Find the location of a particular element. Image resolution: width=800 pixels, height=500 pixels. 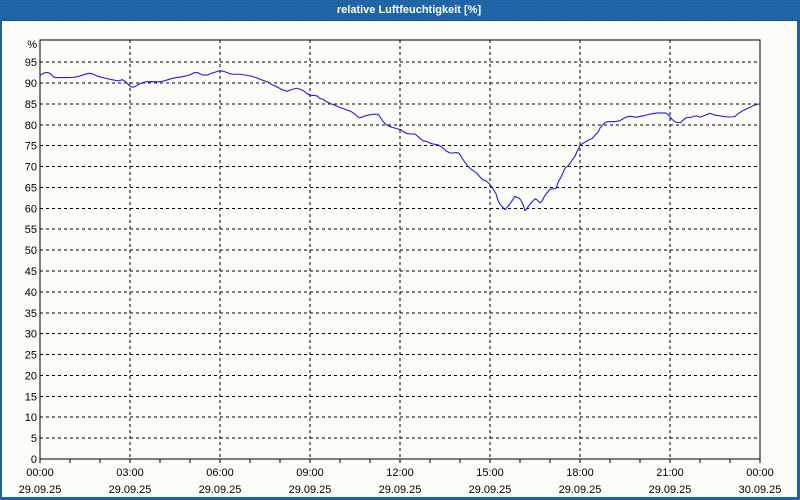

y-tick-label: 50 is located at coordinates (31, 251).